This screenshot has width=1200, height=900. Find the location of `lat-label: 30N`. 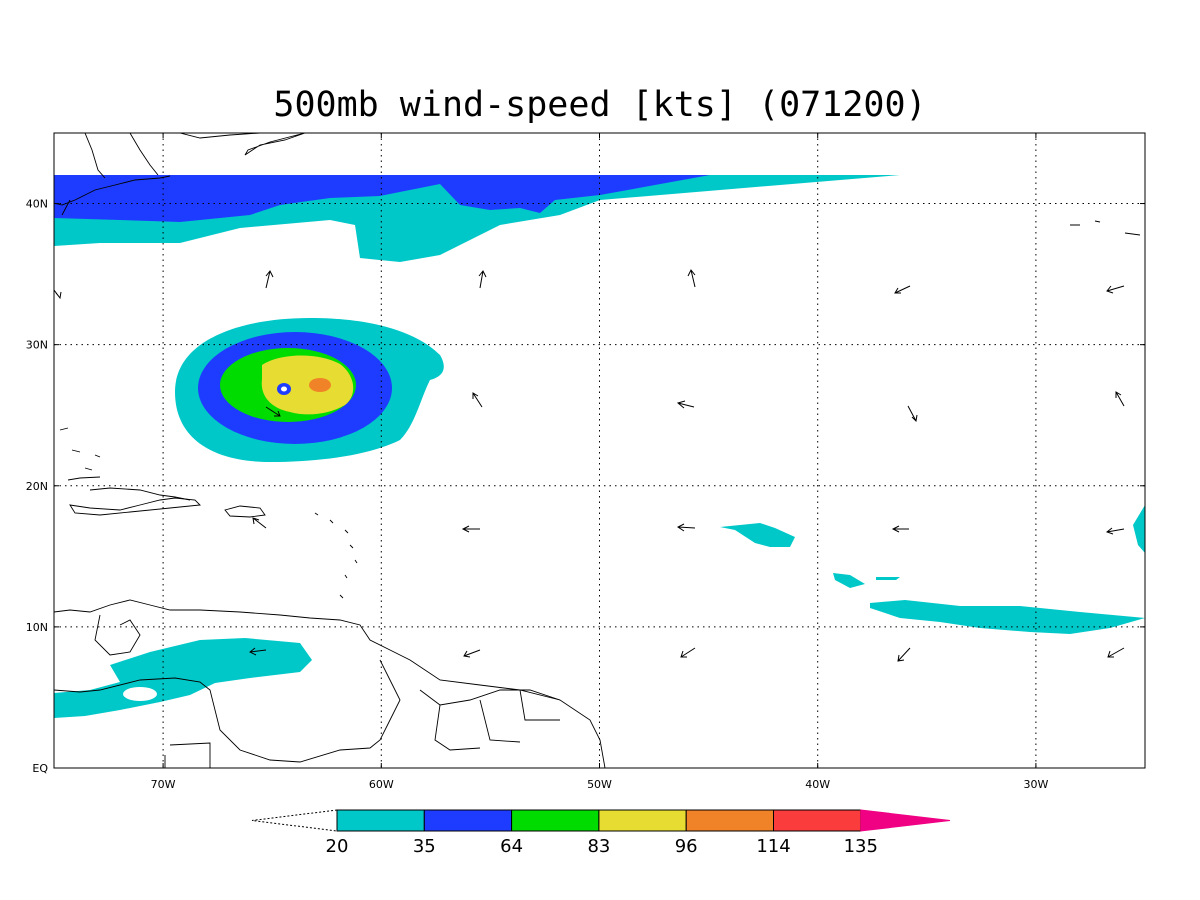

lat-label: 30N is located at coordinates (37, 345).